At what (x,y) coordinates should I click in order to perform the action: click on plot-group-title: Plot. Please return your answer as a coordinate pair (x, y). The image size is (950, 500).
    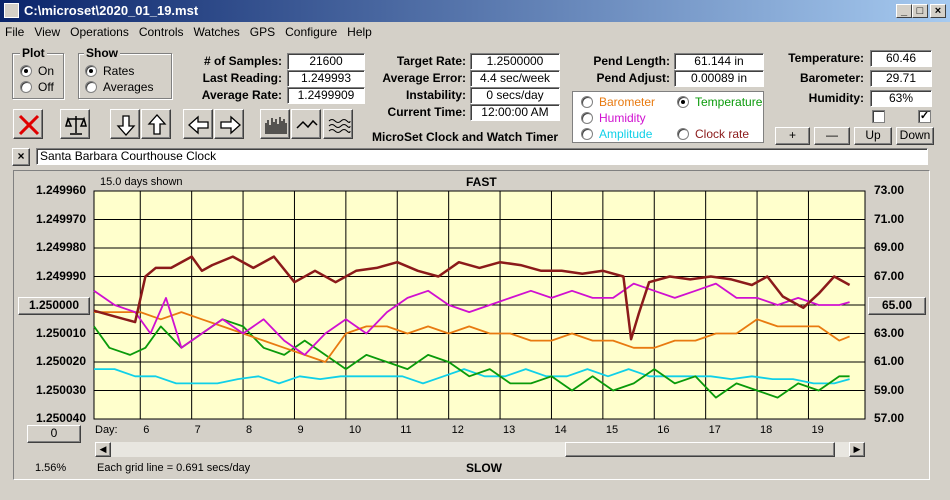
    Looking at the image, I should click on (33, 53).